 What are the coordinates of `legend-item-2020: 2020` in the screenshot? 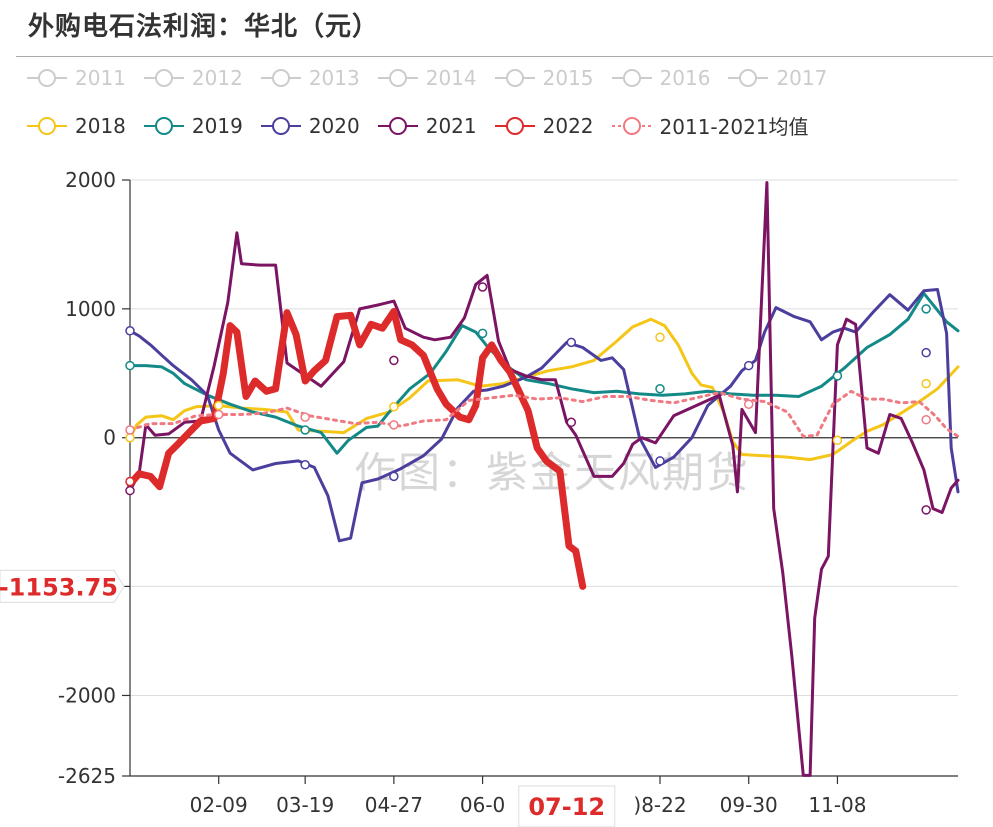 It's located at (310, 126).